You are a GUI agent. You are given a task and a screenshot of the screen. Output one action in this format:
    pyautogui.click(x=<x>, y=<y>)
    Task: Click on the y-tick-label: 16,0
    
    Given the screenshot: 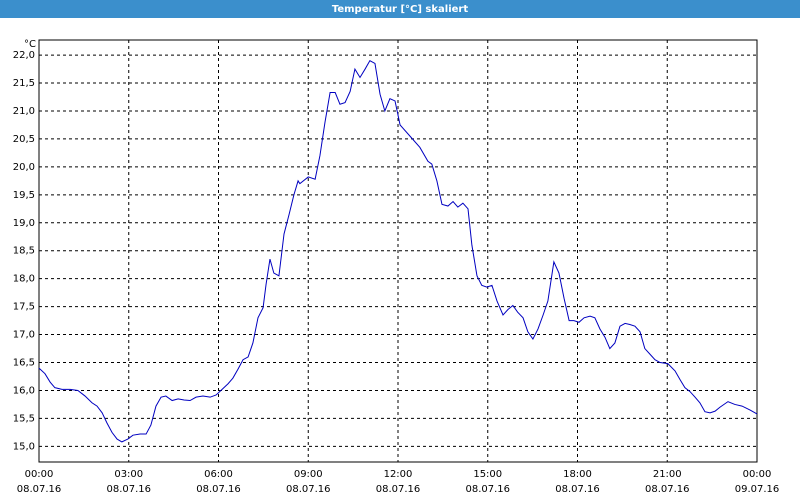 What is the action you would take?
    pyautogui.click(x=24, y=390)
    